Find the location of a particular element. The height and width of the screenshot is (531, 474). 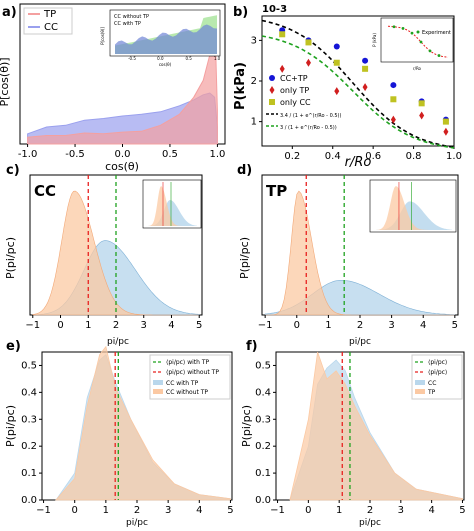

panel-e-legend-ccwithout: CC without TP is located at coordinates (187, 392).